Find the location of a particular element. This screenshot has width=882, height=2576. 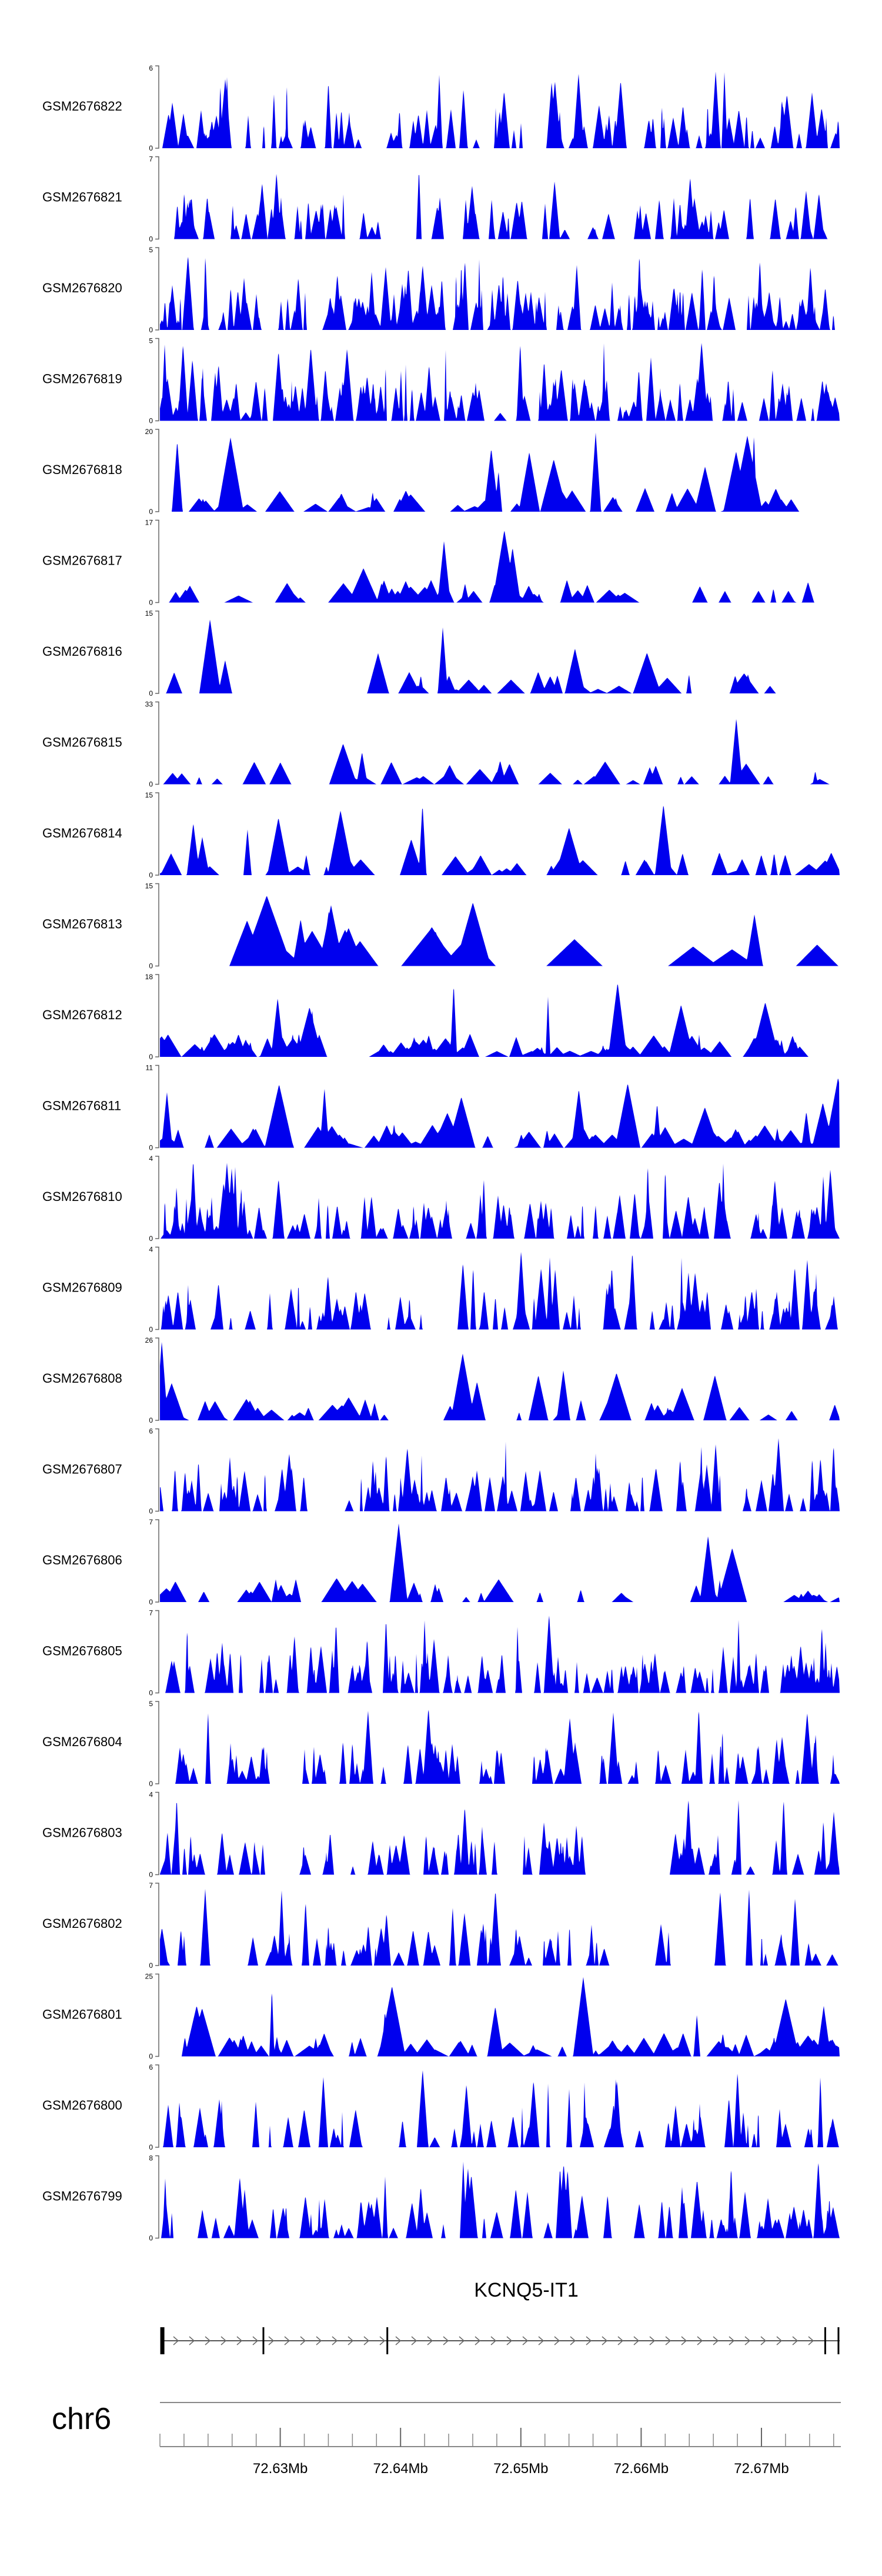

track-label: GSM2676802 is located at coordinates (82, 1923).